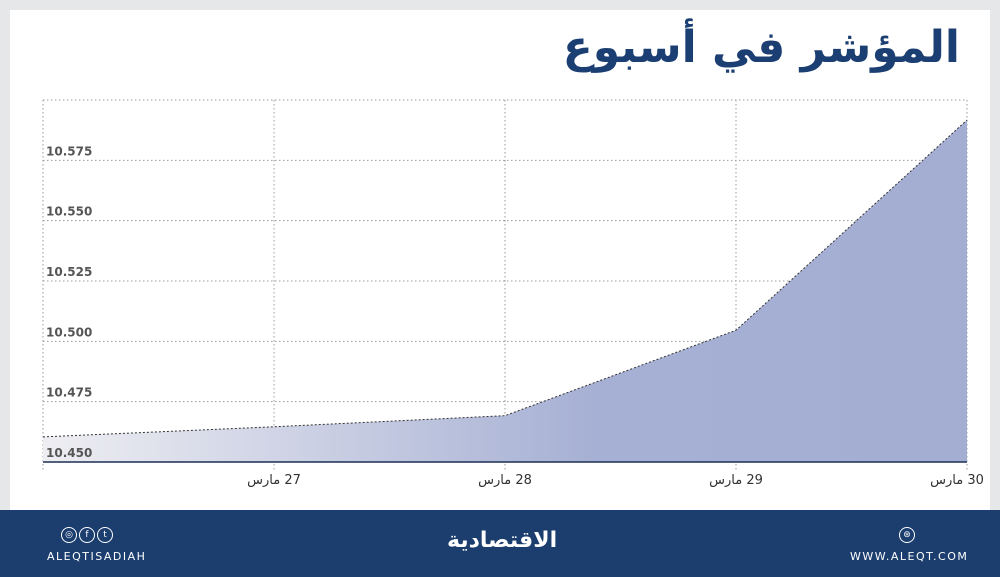 The width and height of the screenshot is (1000, 577). Describe the element at coordinates (69, 212) in the screenshot. I see `y-tick-label: 10.550` at that location.